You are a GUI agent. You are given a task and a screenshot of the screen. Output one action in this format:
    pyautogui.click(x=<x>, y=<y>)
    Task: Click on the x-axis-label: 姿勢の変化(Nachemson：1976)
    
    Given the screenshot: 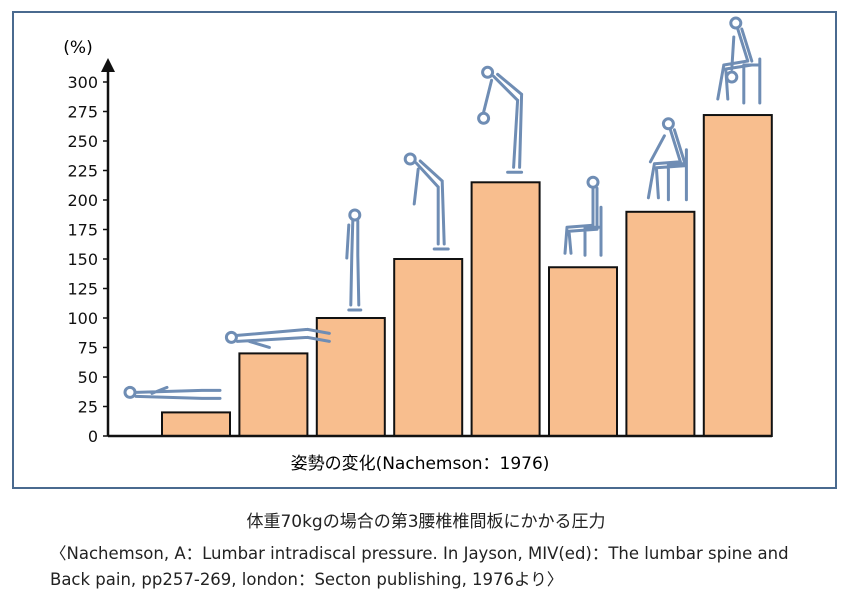 What is the action you would take?
    pyautogui.click(x=420, y=464)
    